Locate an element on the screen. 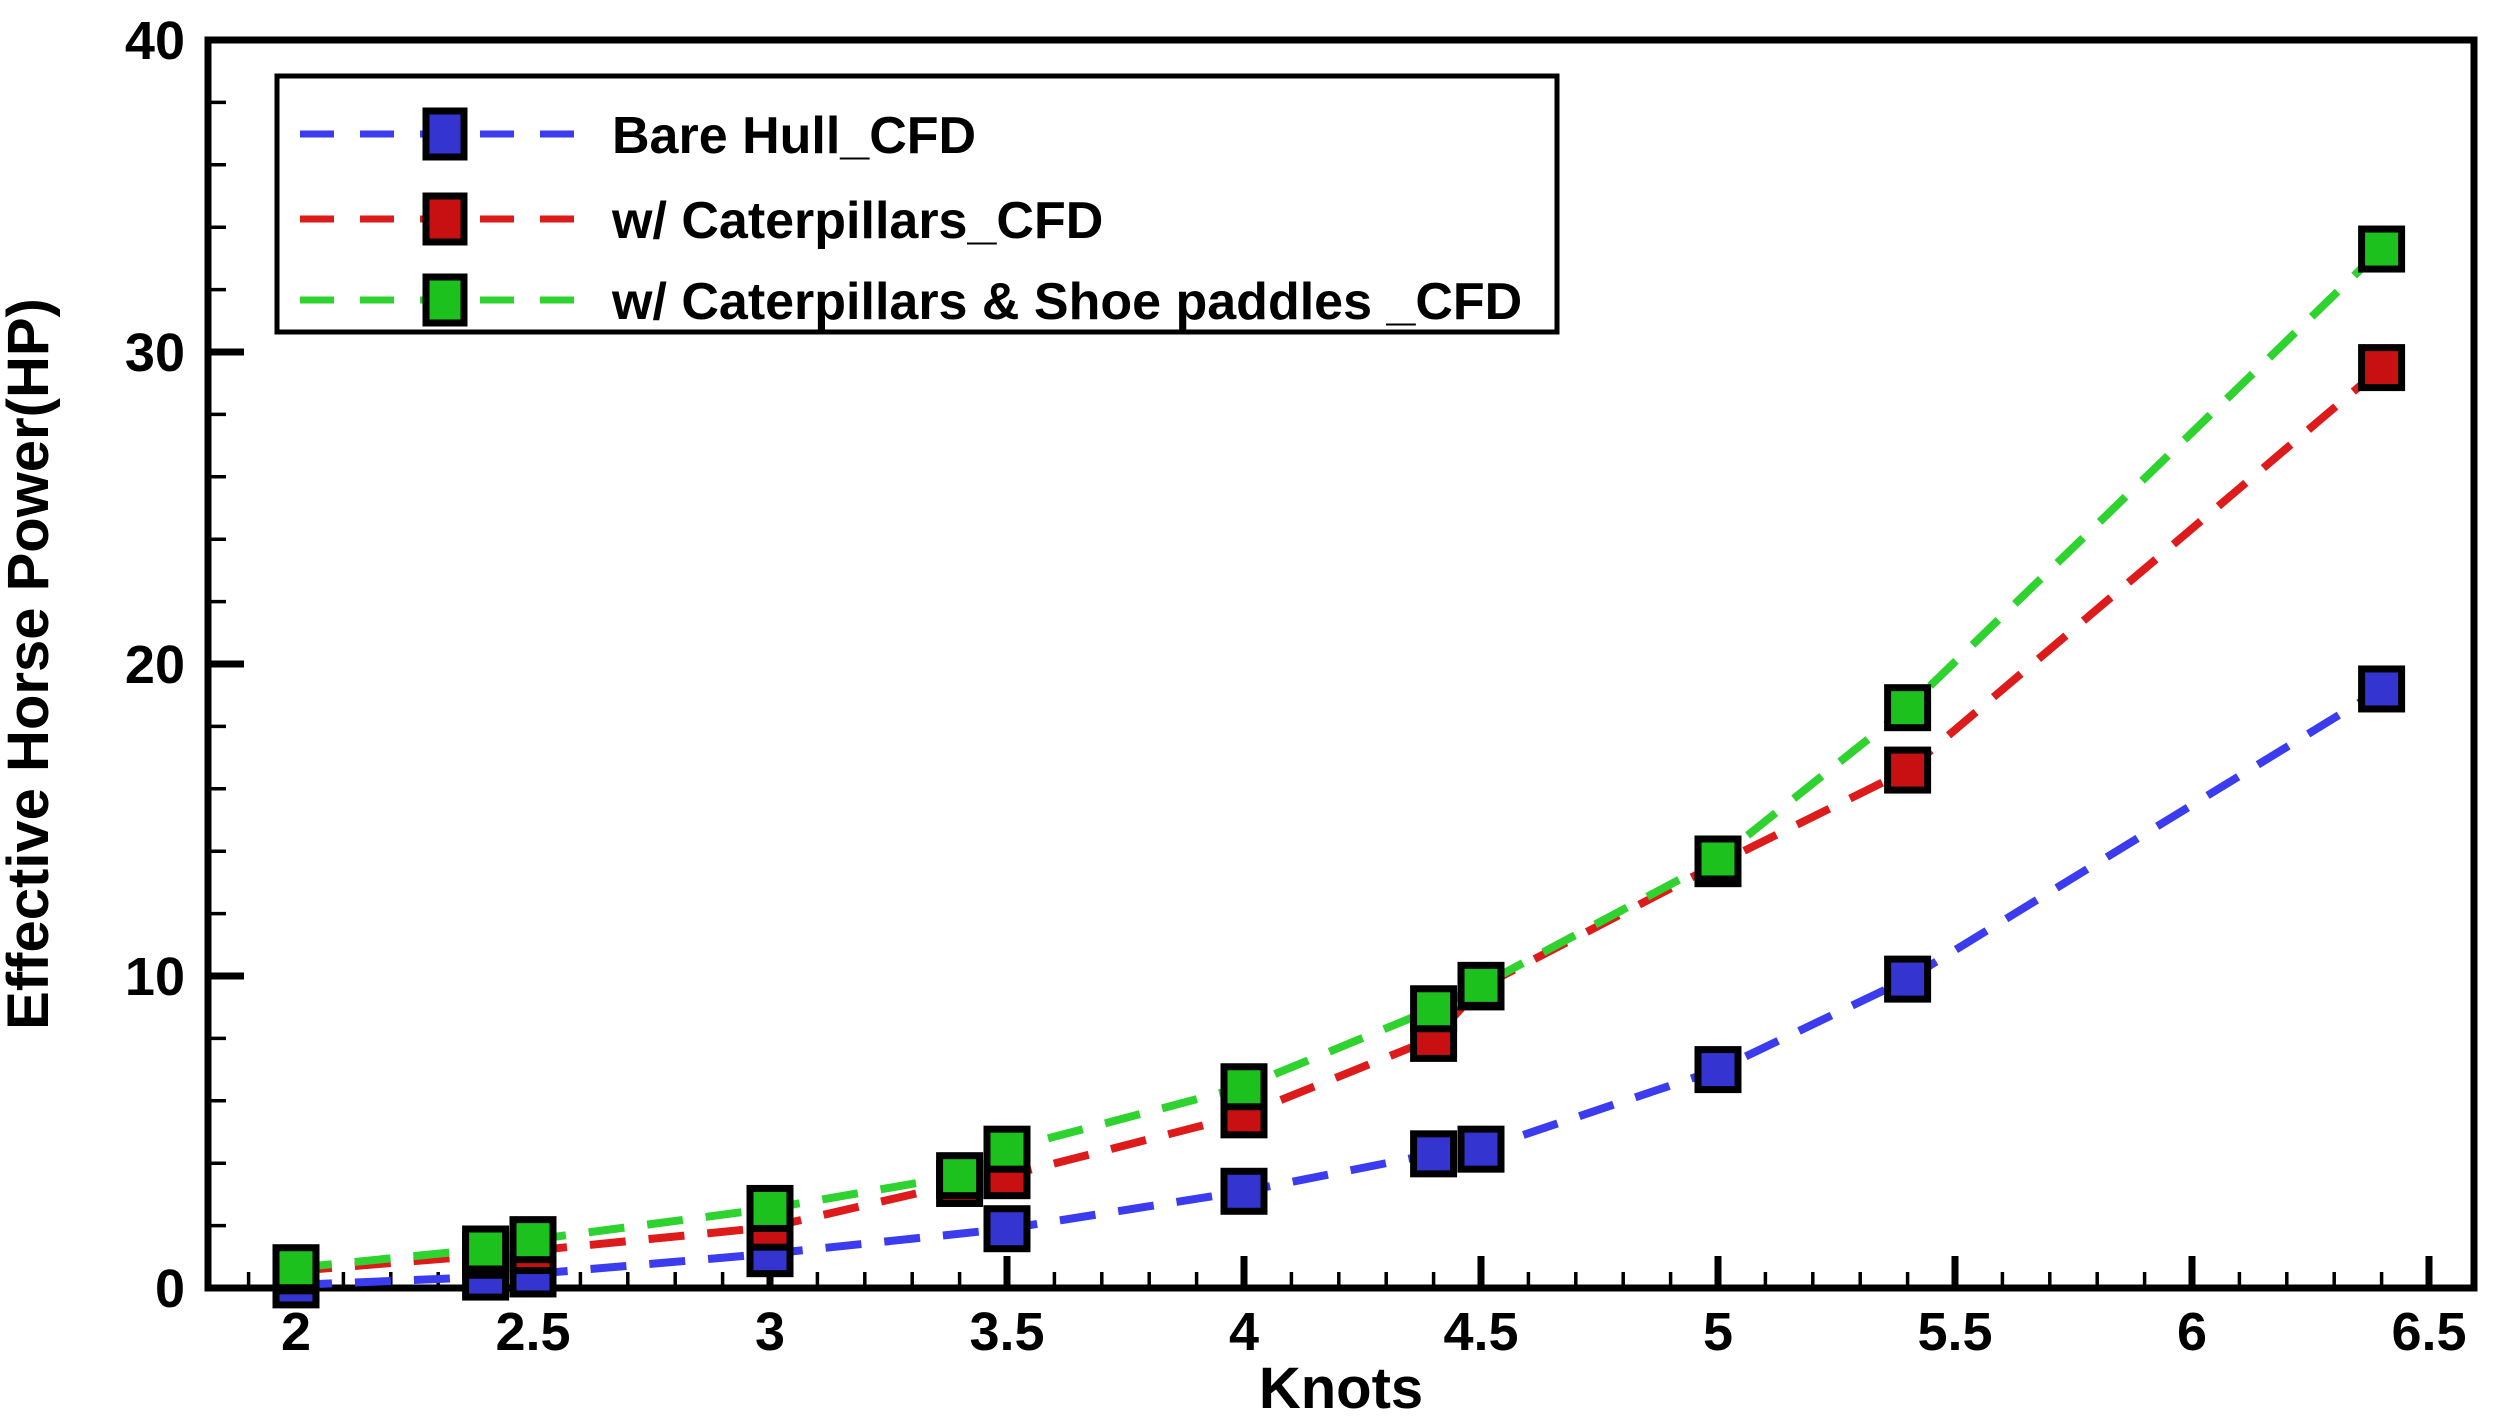  legend-box is located at coordinates (917, 204).